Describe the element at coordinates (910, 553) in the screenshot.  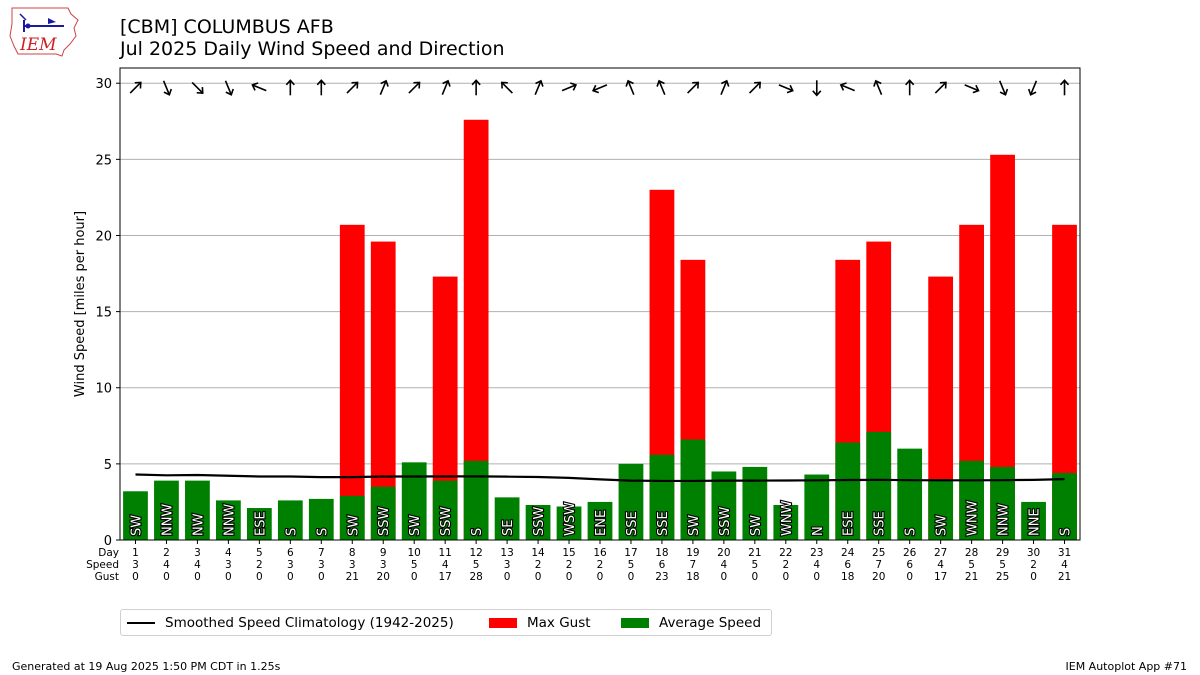
I see `x-tick-label: 26` at that location.